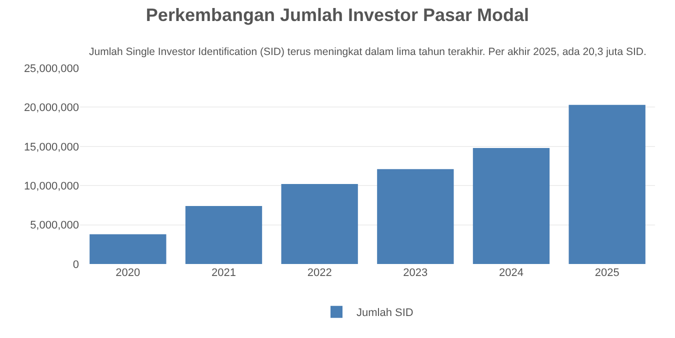 The width and height of the screenshot is (675, 338). I want to click on x-tick-label: 2020, so click(128, 273).